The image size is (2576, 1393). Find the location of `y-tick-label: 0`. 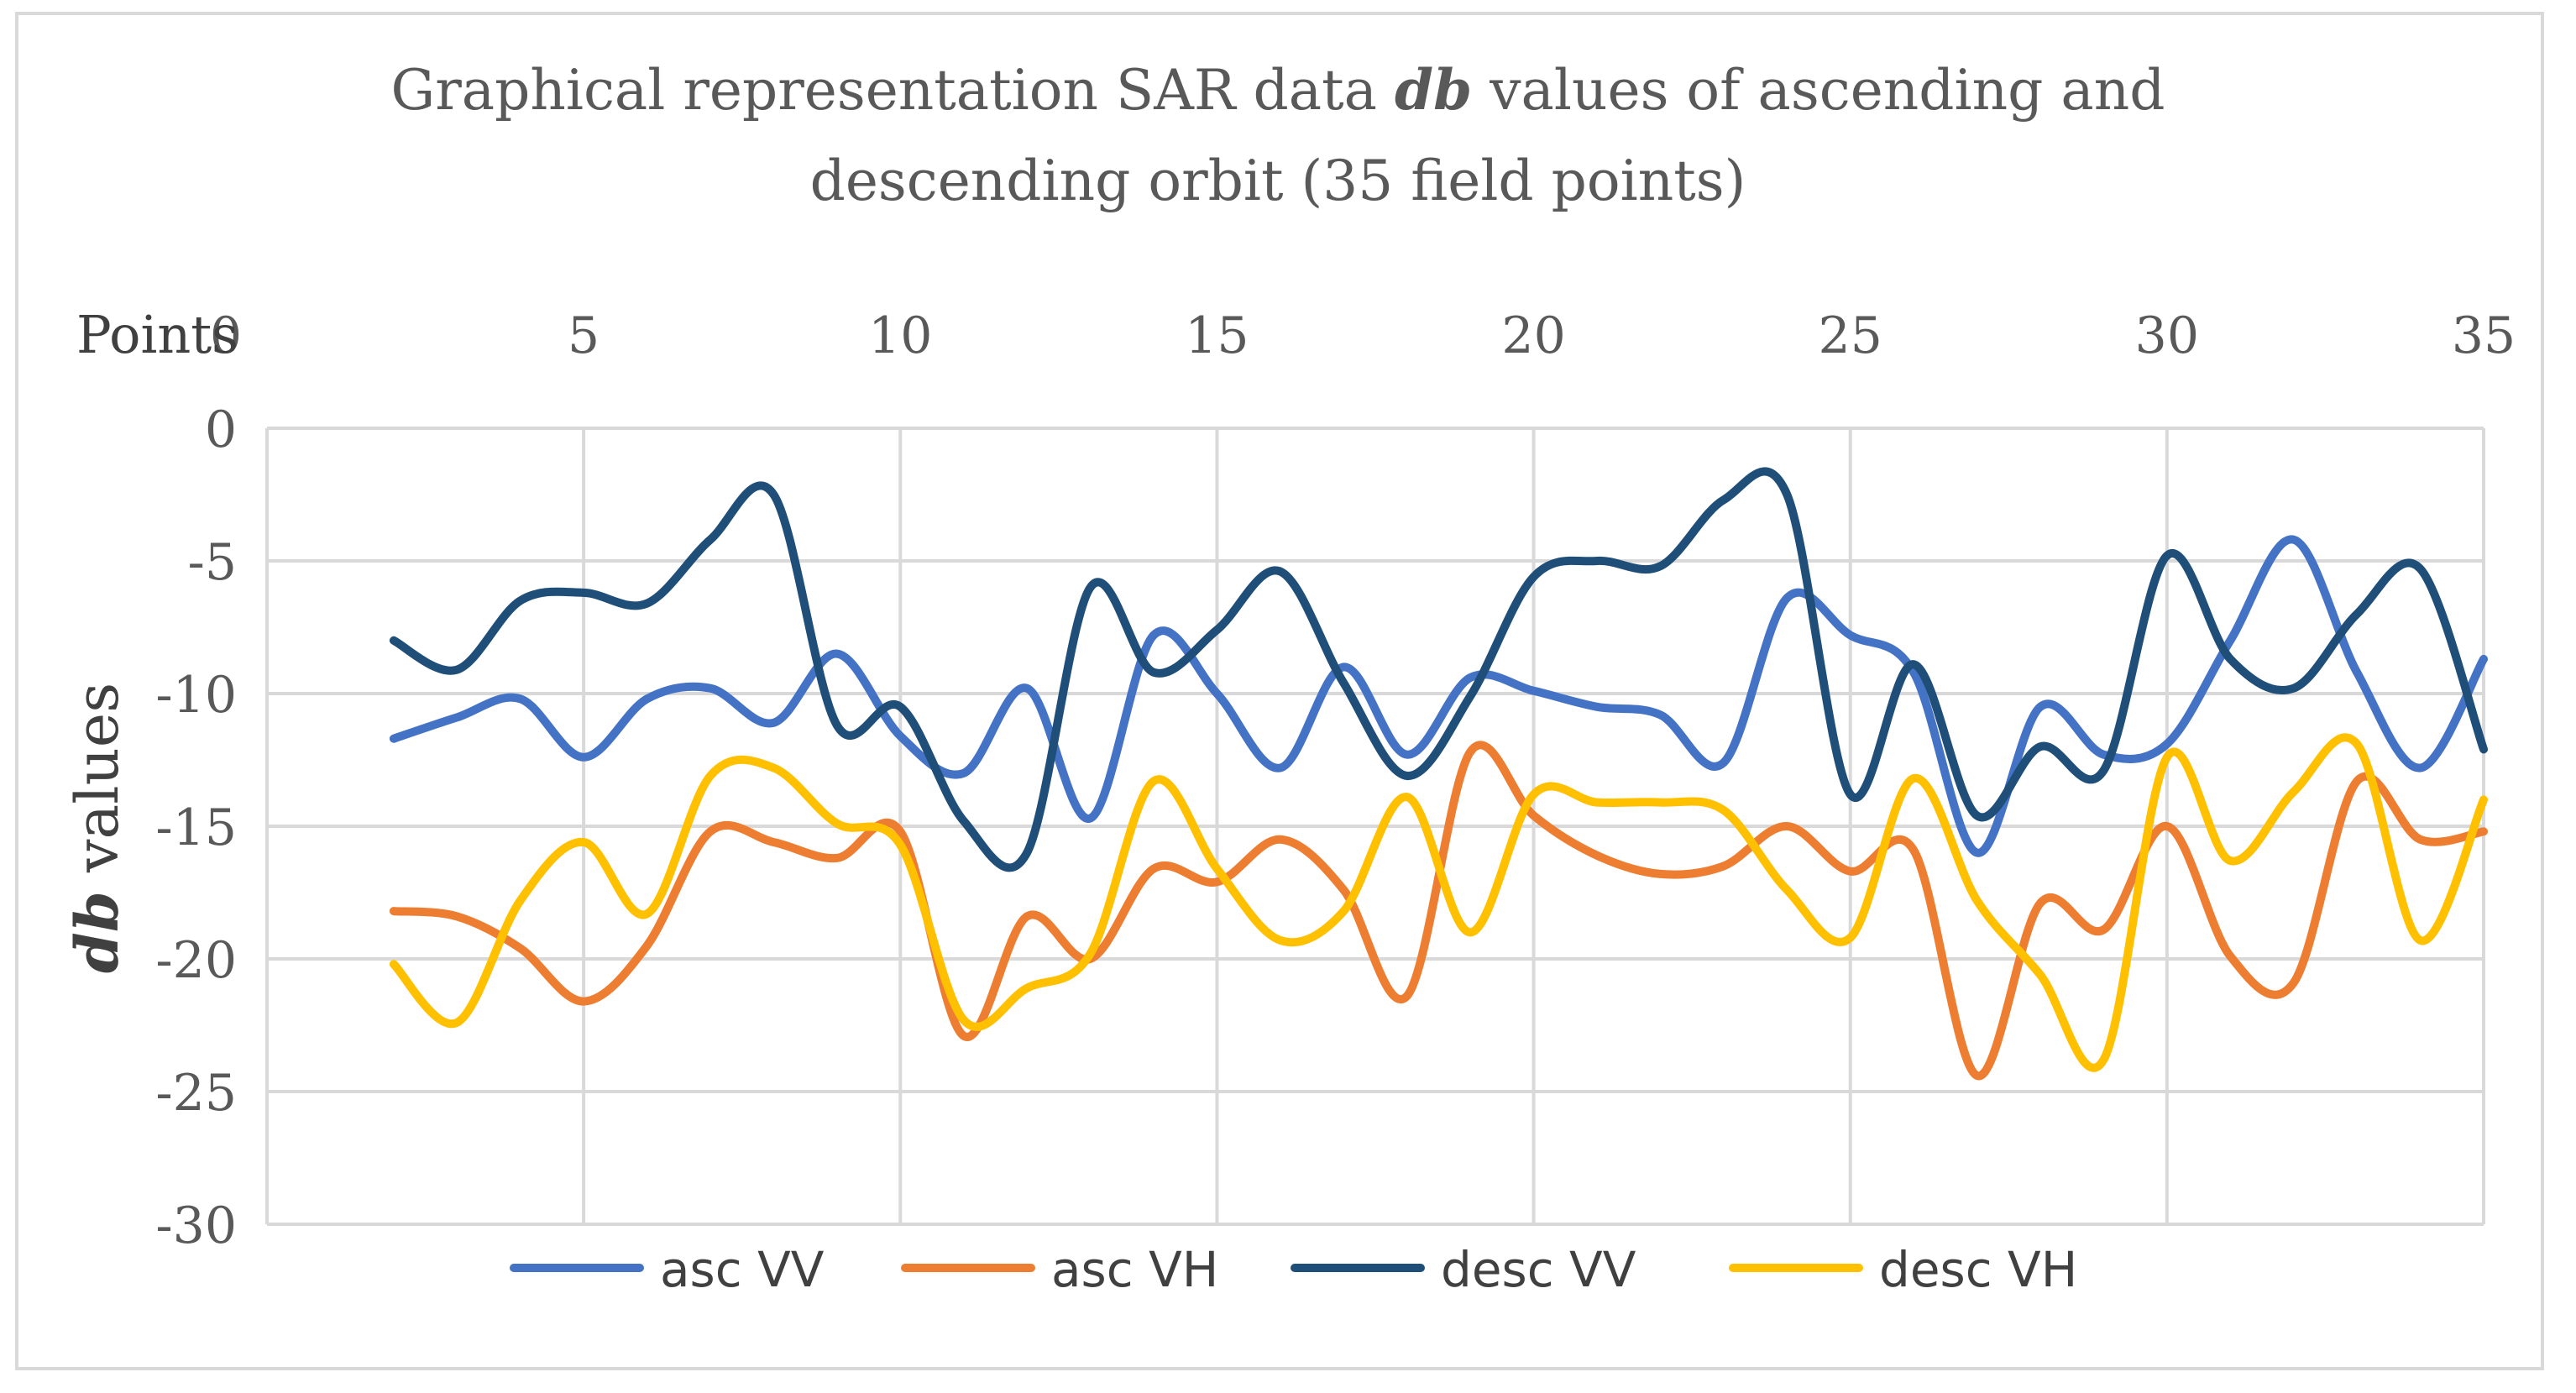

y-tick-label: 0 is located at coordinates (221, 430).